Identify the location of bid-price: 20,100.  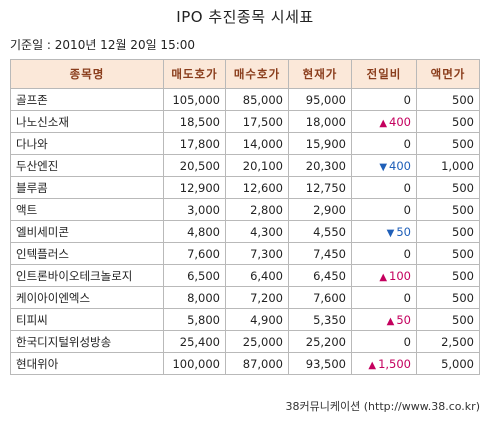
(257, 165).